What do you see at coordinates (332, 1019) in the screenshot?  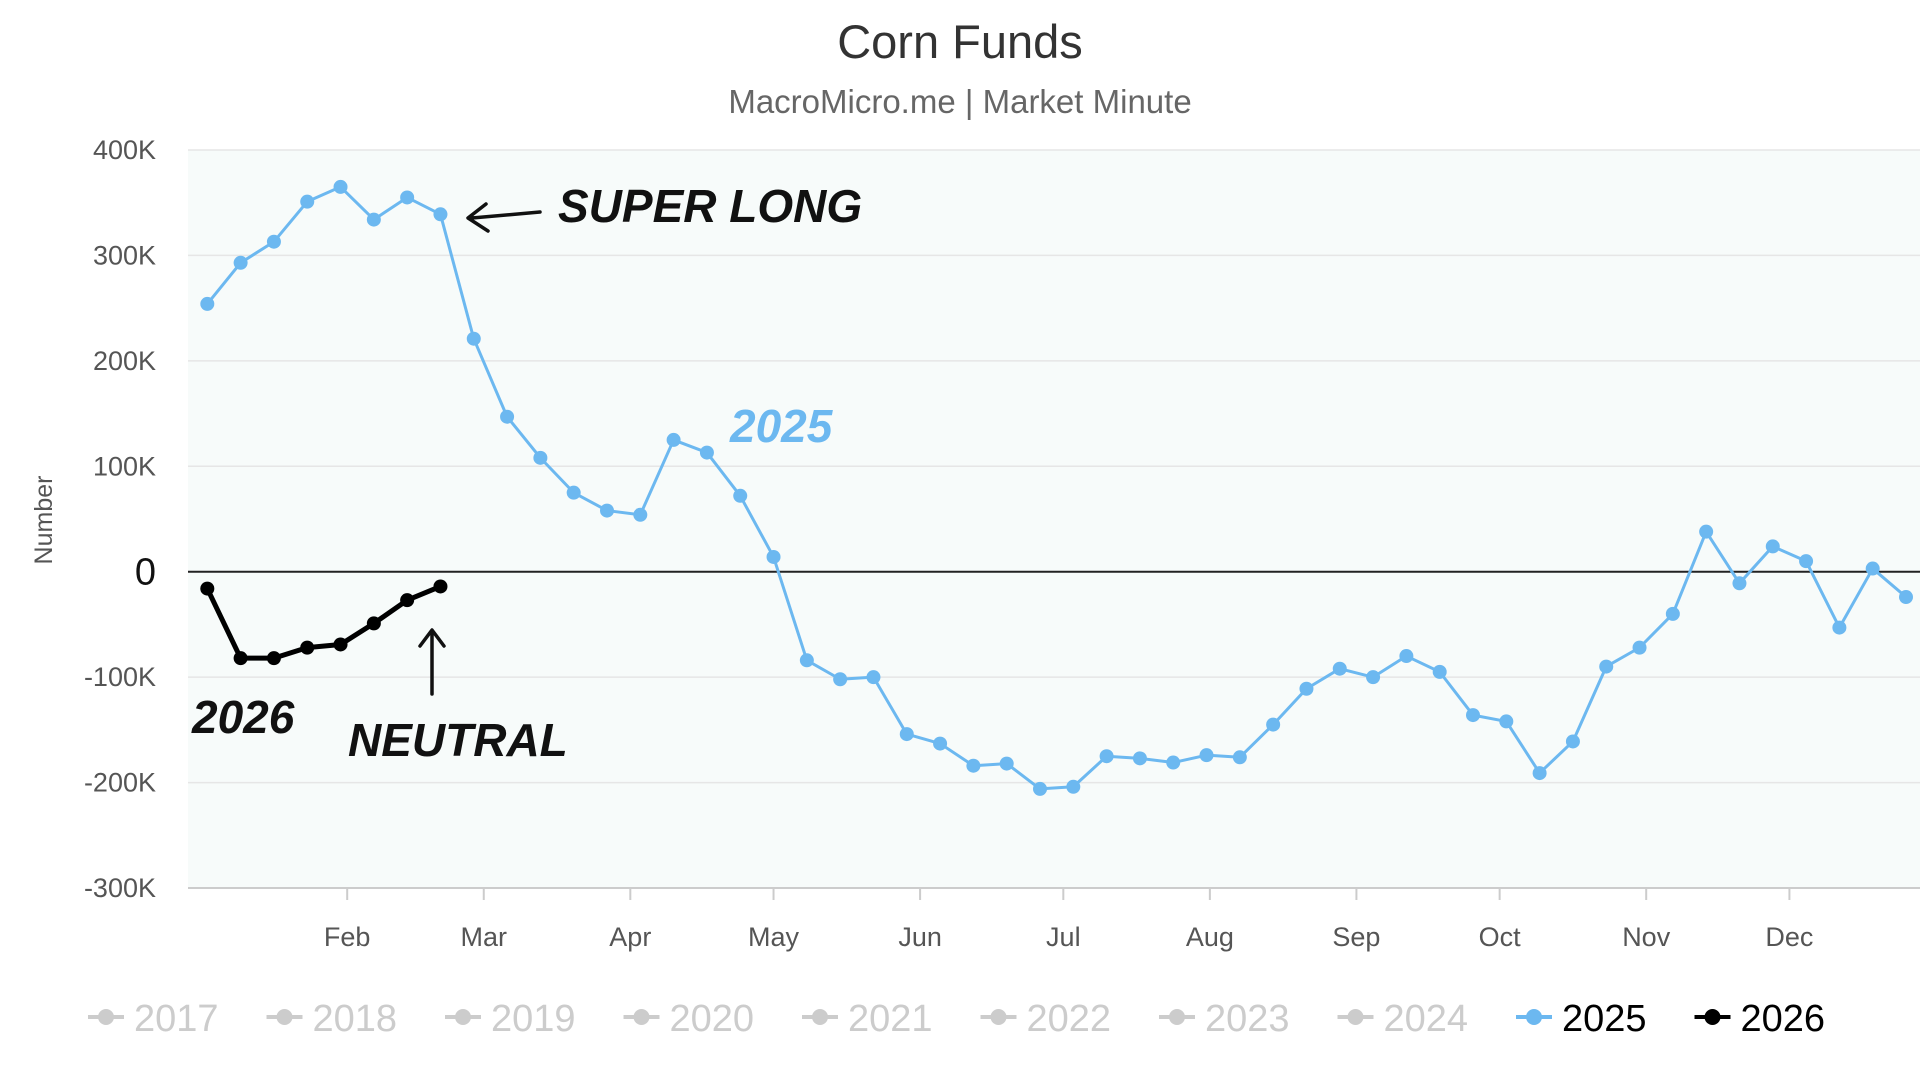 I see `legend-item-2018: 2018` at bounding box center [332, 1019].